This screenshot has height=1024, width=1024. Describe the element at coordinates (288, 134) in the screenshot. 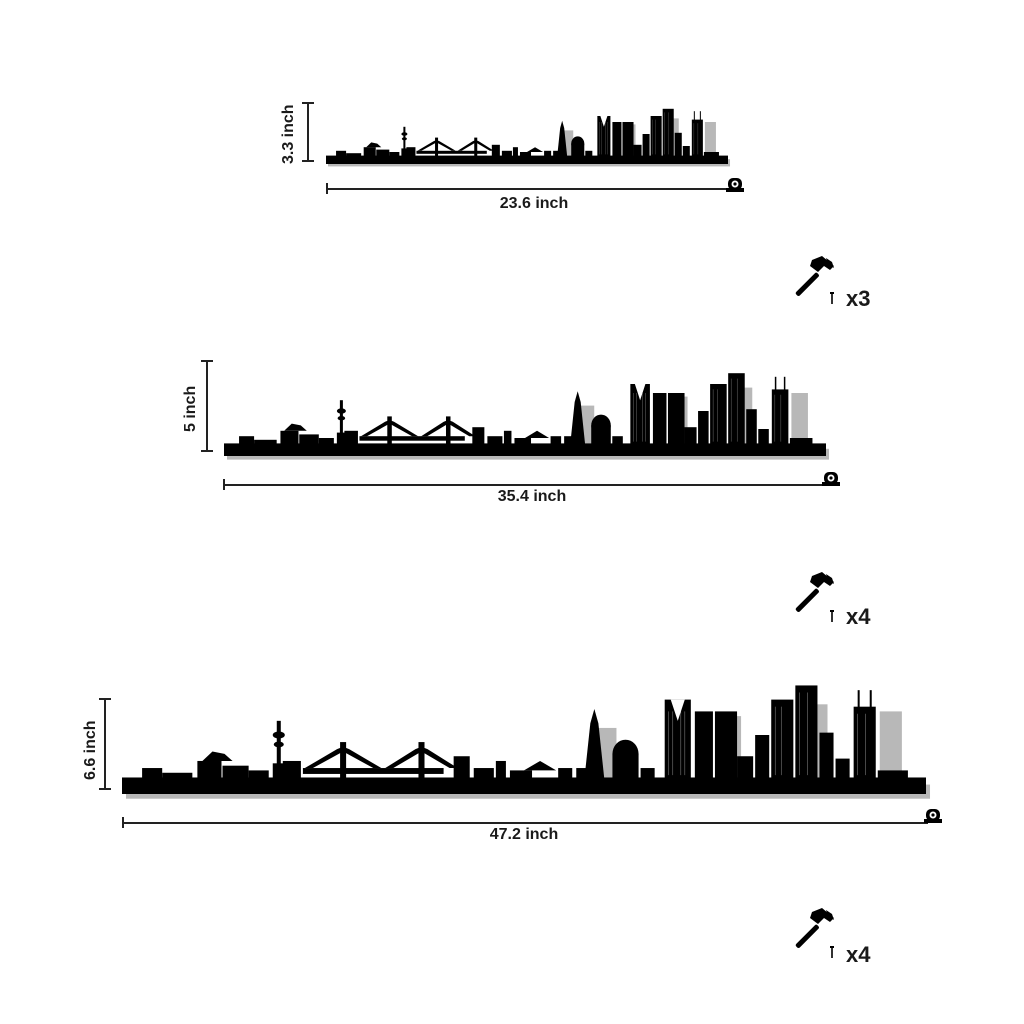

I see `height-label: 3.3 inch` at that location.